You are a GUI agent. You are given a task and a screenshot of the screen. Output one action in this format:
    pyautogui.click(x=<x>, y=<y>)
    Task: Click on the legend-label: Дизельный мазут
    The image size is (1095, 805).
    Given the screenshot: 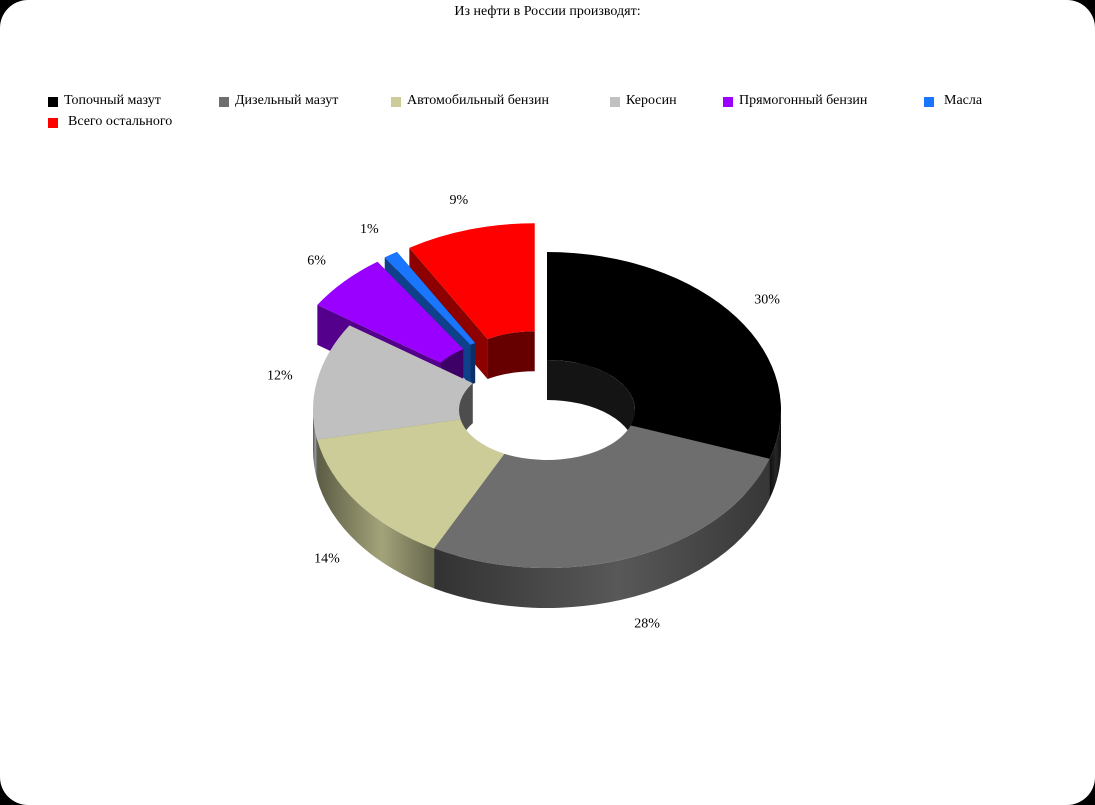 What is the action you would take?
    pyautogui.click(x=287, y=100)
    